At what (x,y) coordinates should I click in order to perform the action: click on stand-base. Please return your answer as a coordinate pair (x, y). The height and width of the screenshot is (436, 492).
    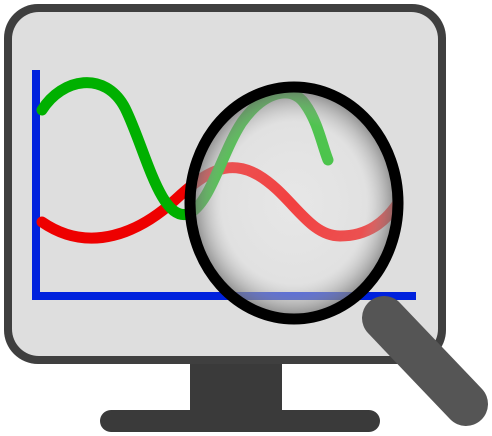
    Looking at the image, I should click on (240, 421).